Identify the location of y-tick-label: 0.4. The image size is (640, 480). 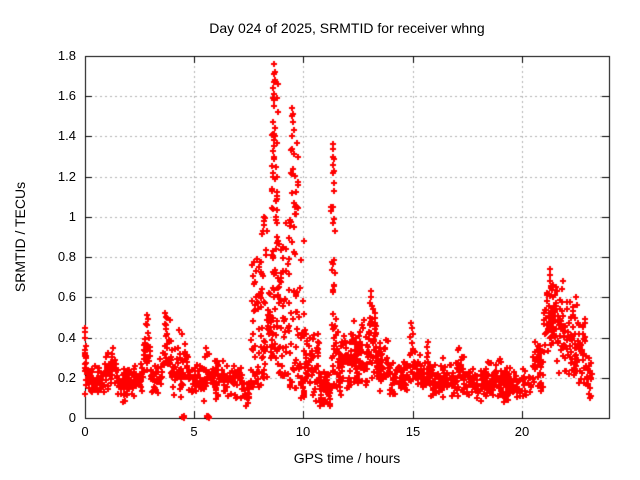
(66, 337).